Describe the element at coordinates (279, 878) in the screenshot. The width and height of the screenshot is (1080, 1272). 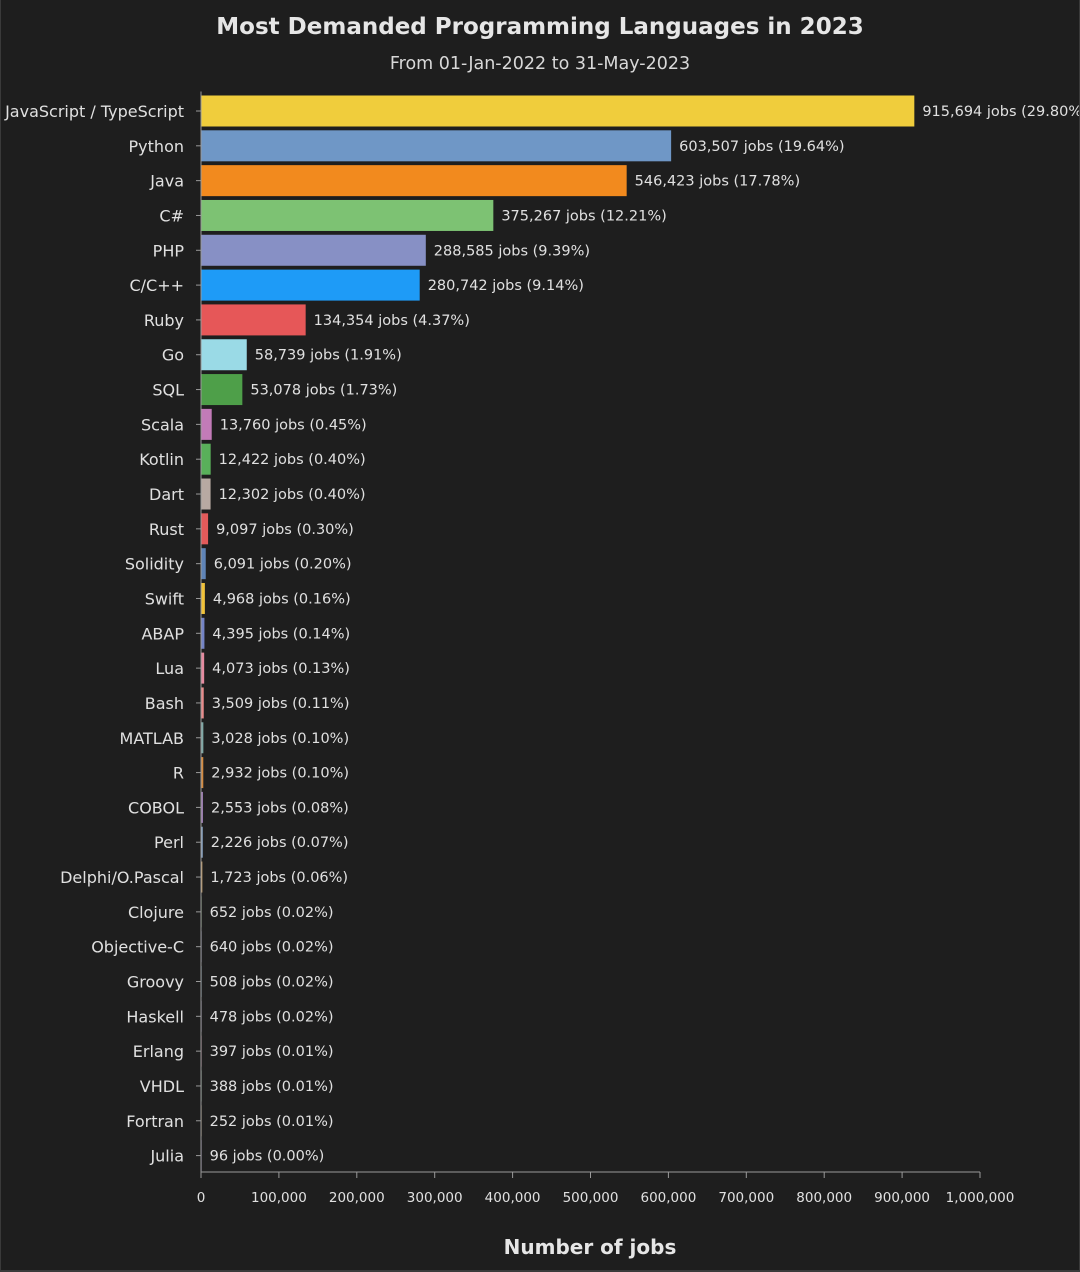
I see `value-label-delphi-o-pascal: 1,723 jobs (0.06%)` at that location.